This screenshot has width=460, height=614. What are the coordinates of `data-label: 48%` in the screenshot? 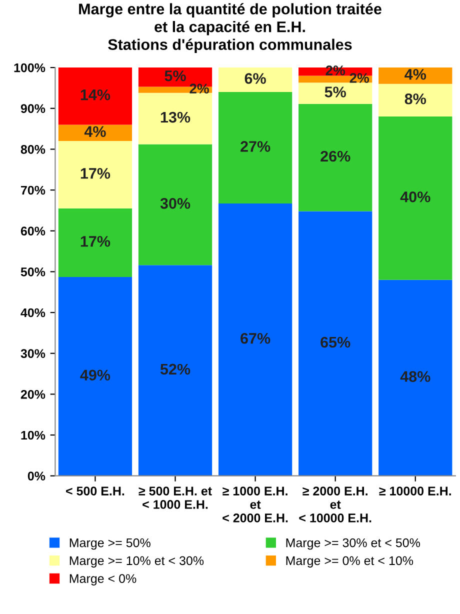 It's located at (415, 376).